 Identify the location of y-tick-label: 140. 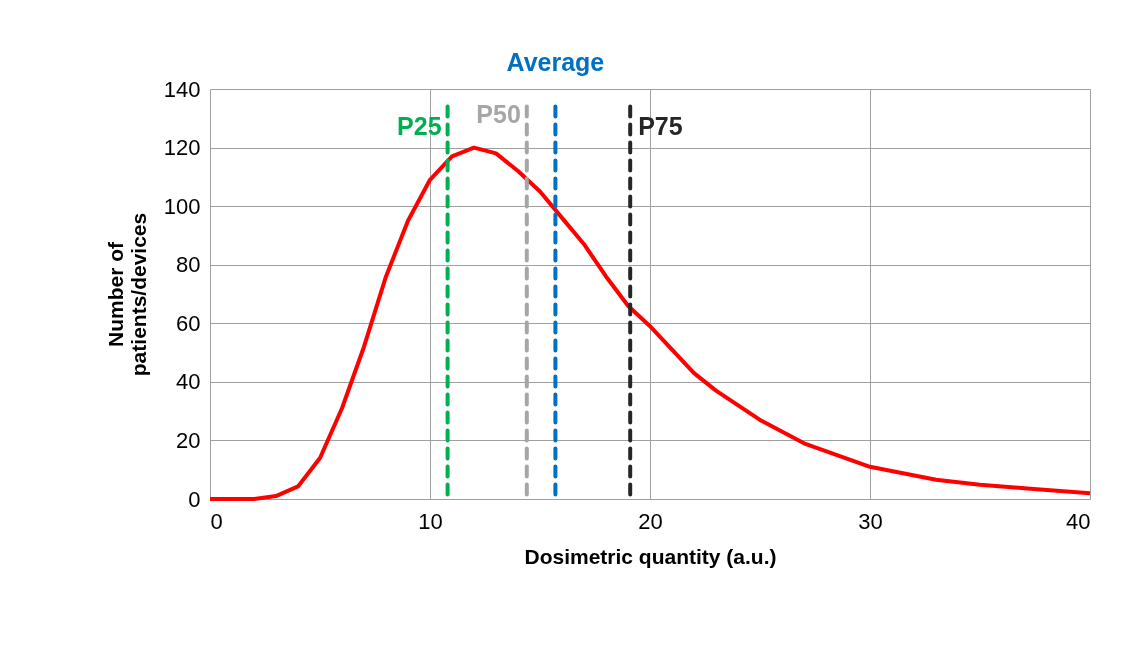
(182, 89).